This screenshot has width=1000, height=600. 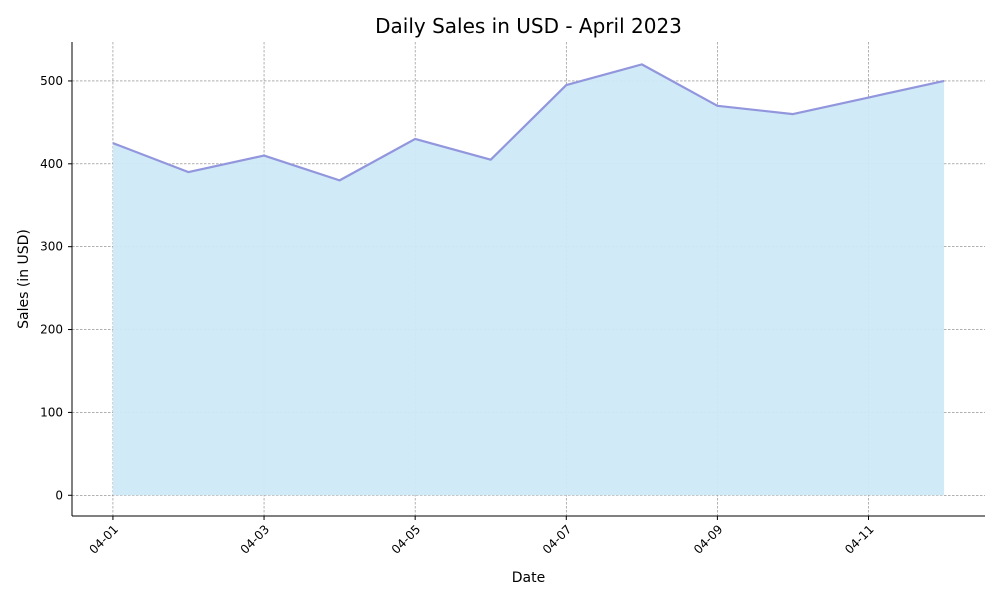 I want to click on y-tick-label: 100, so click(x=51, y=412).